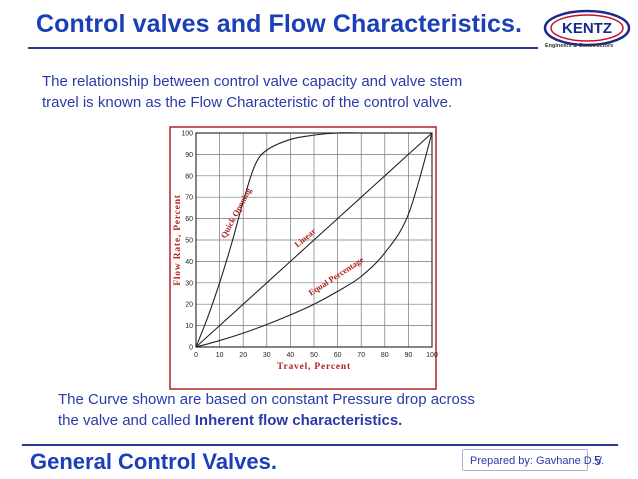  I want to click on kentz-logo: KENTZ, so click(587, 28).